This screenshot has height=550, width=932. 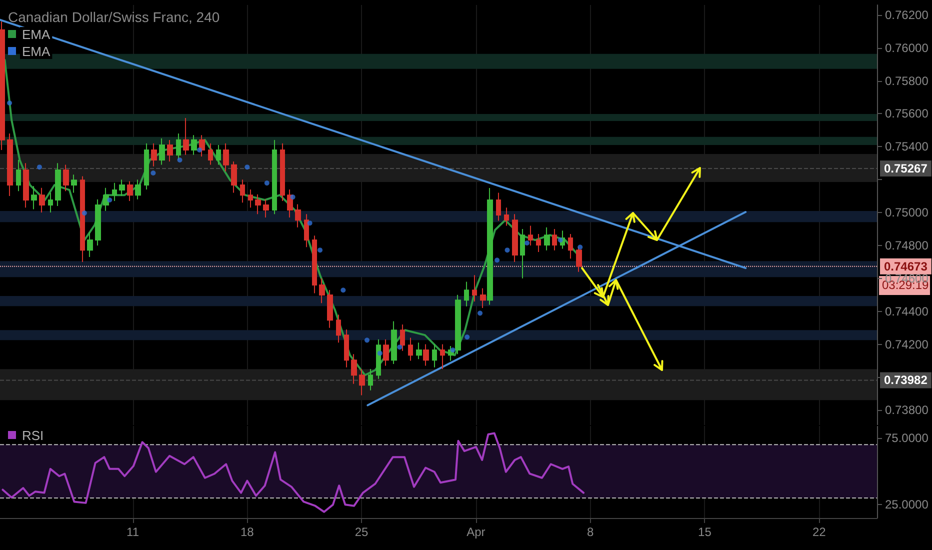 I want to click on y-tick-label: 0.74400, so click(x=907, y=311).